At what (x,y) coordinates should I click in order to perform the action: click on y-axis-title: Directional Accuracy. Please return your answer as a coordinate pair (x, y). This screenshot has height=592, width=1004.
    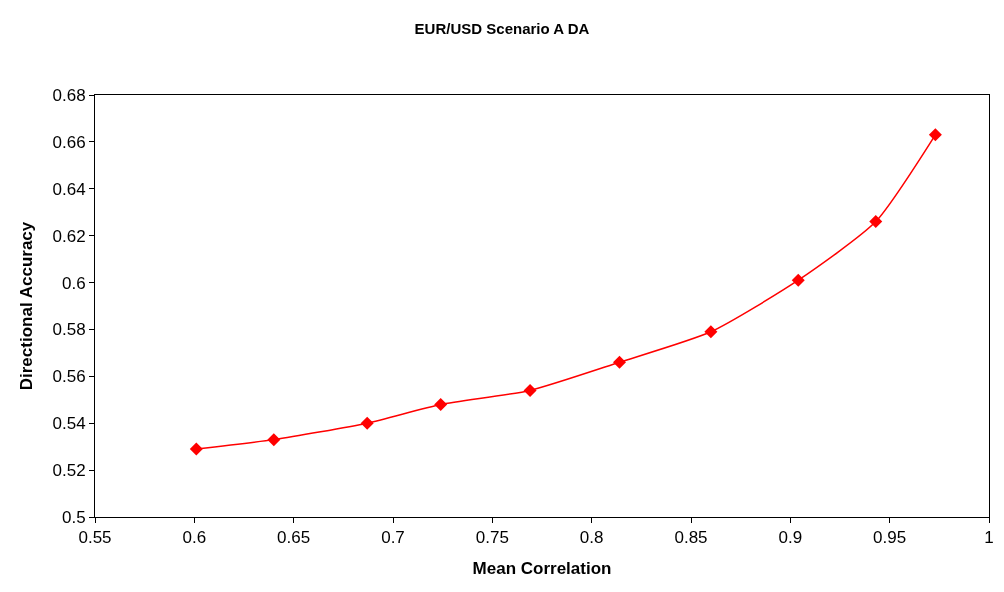
    Looking at the image, I should click on (27, 306).